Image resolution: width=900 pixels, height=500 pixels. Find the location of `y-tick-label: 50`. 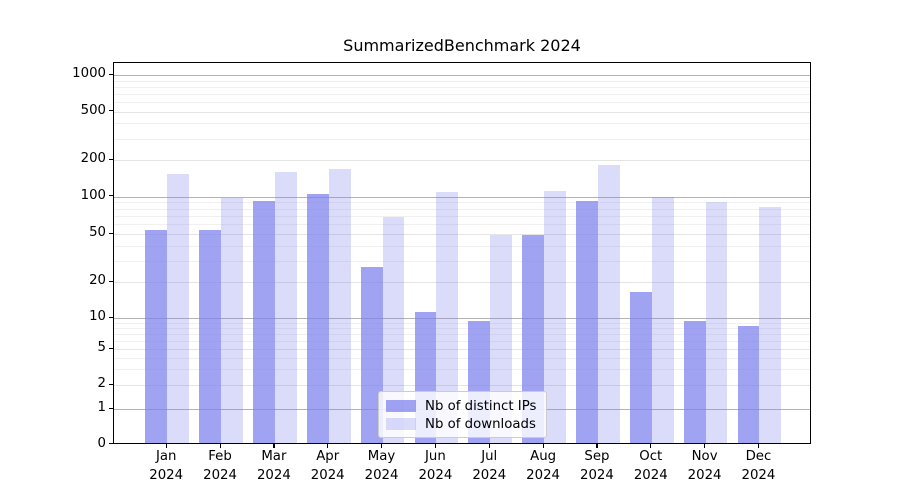

y-tick-label: 50 is located at coordinates (97, 232).